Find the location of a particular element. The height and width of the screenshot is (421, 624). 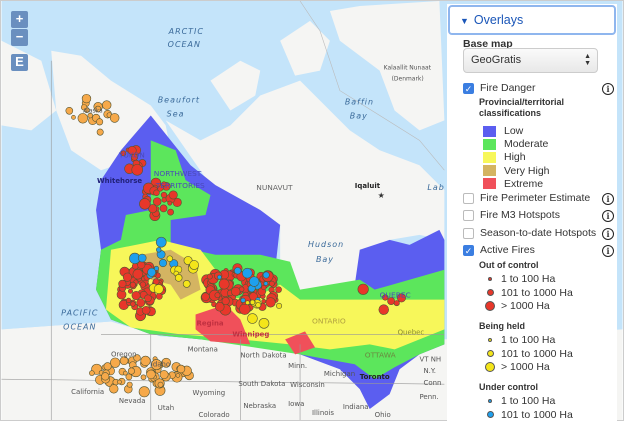

e-button: E is located at coordinates (19, 62).